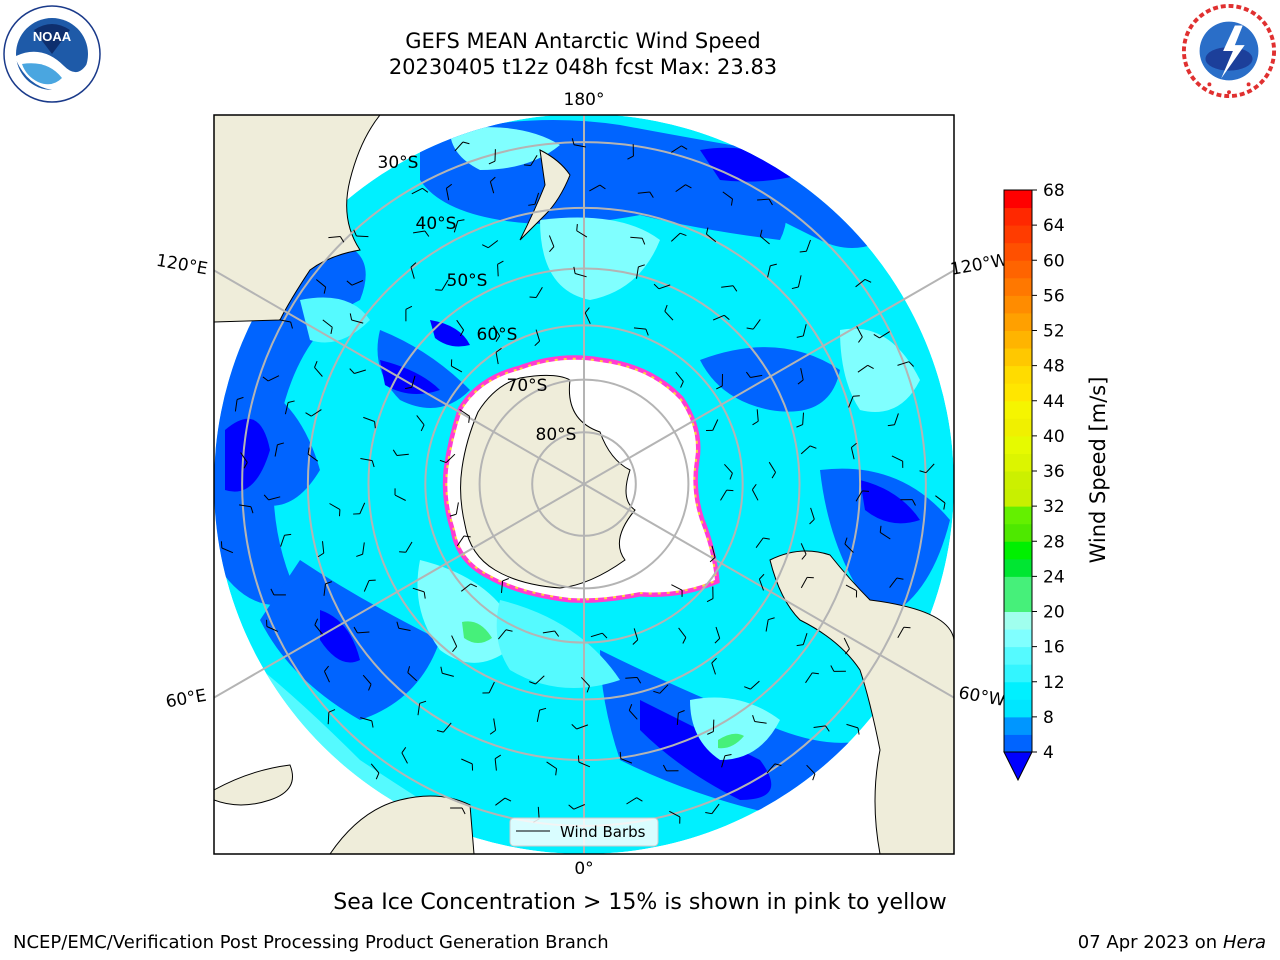 This screenshot has height=960, width=1280. Describe the element at coordinates (1054, 648) in the screenshot. I see `colorbar-tick-label: 16` at that location.